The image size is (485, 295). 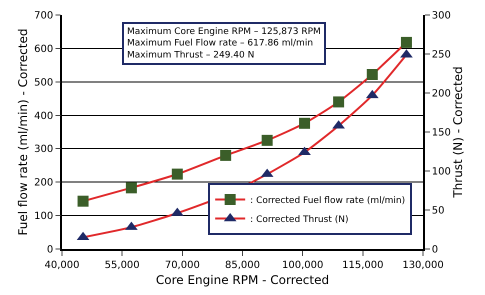 What do you see at coordinates (423, 265) in the screenshot?
I see `x-tick-label: 130,000` at bounding box center [423, 265].